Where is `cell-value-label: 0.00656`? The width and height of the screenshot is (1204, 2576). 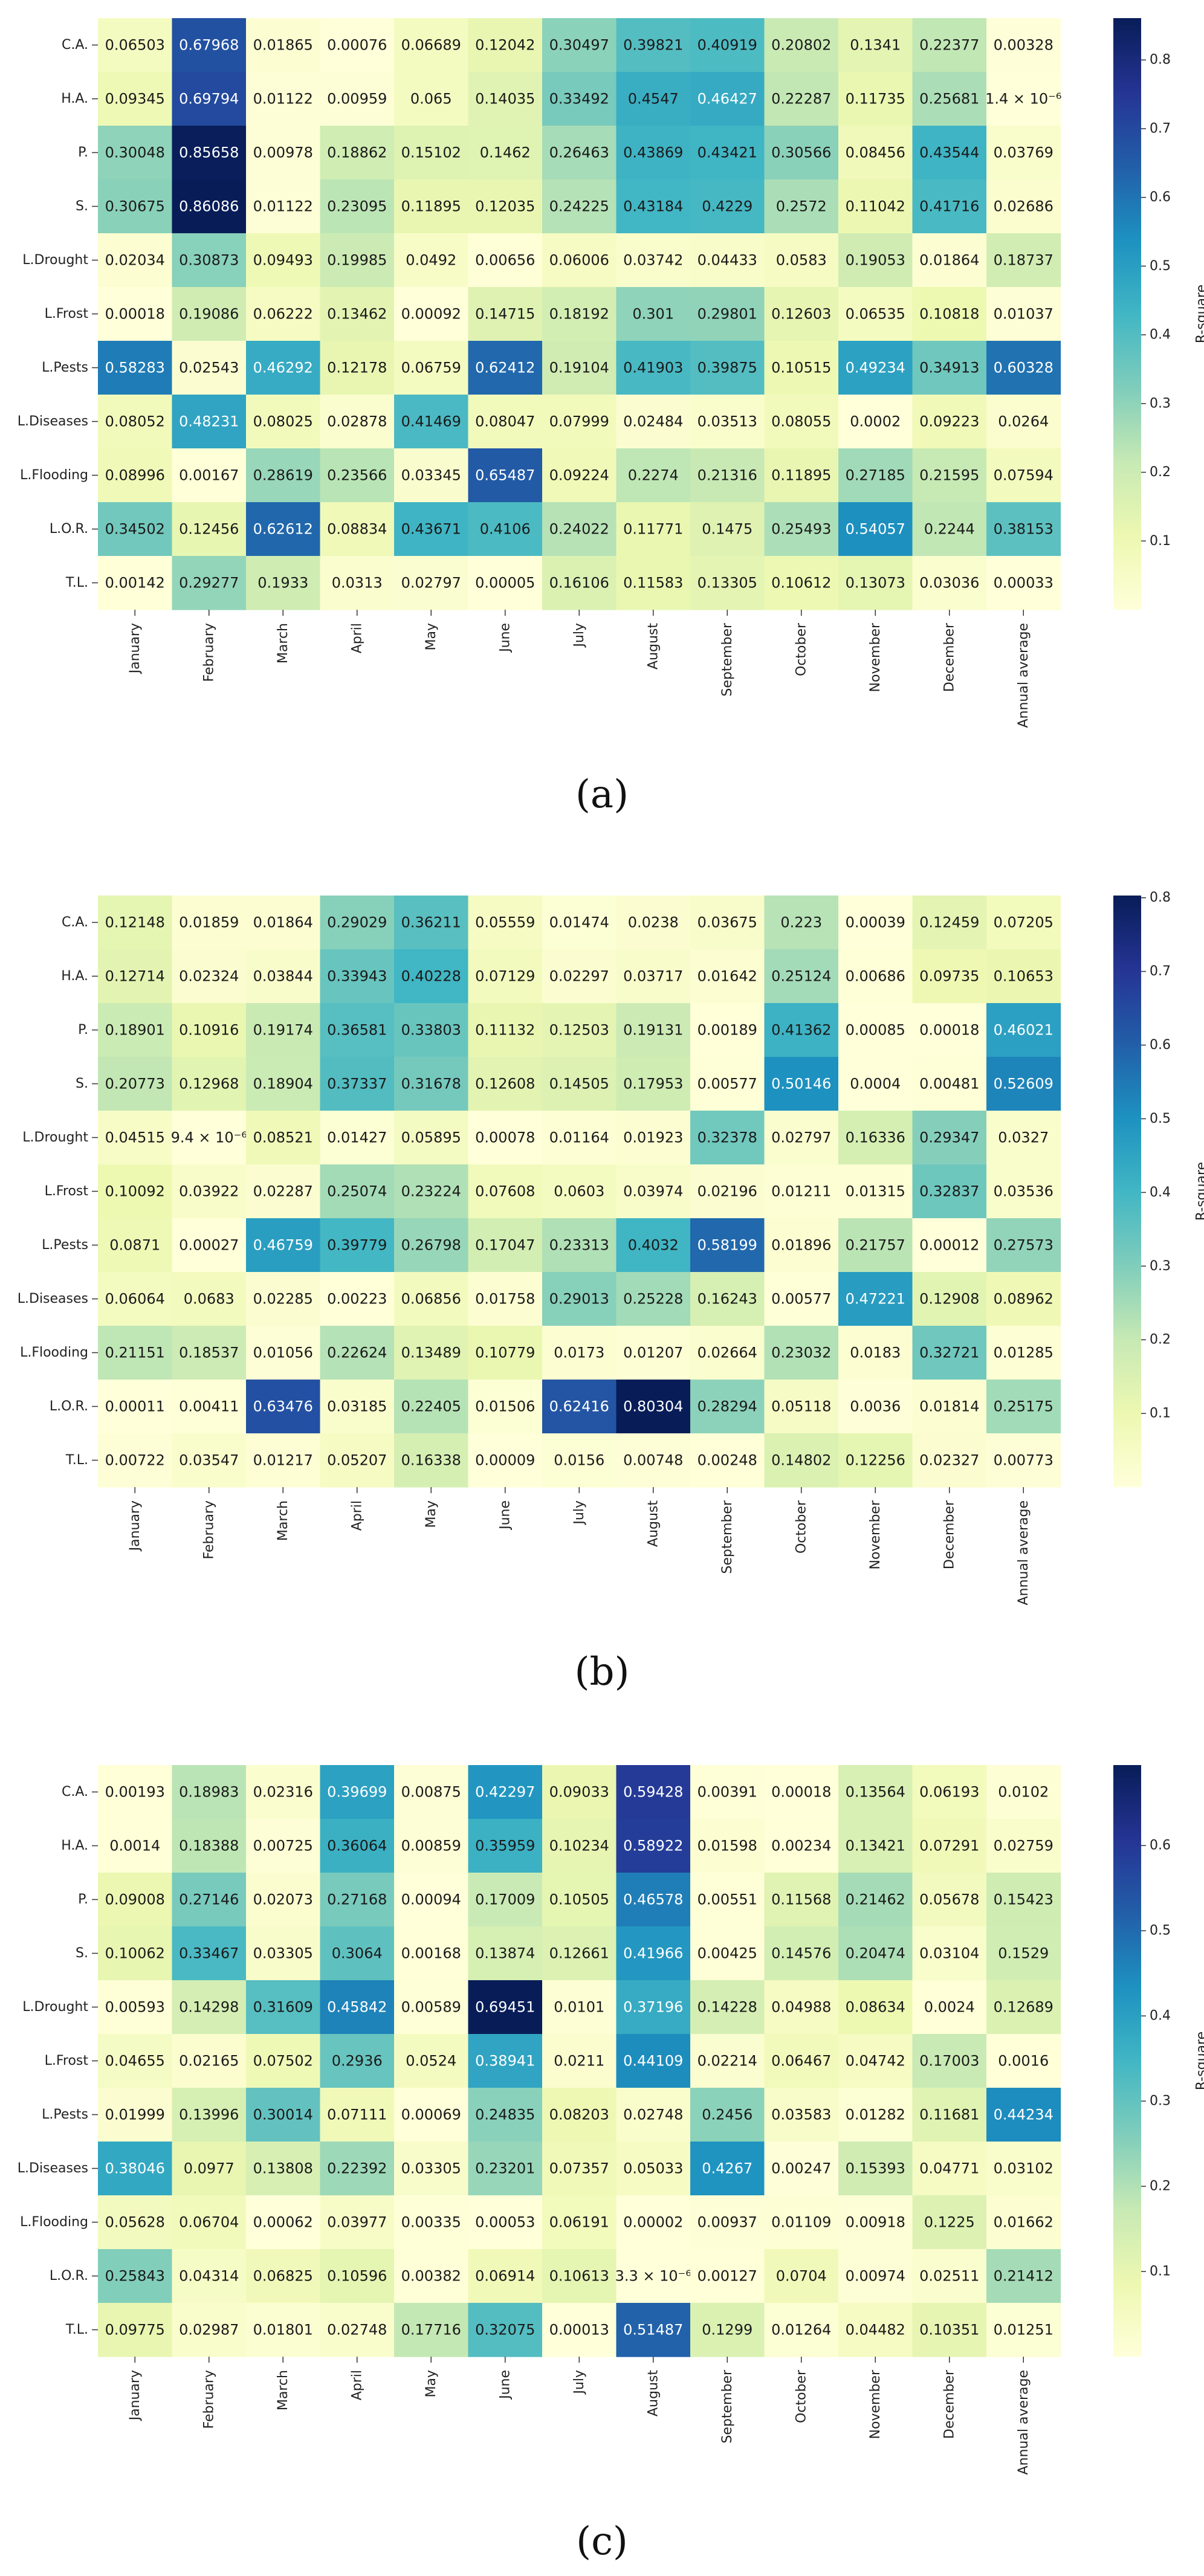 cell-value-label: 0.00656 is located at coordinates (505, 260).